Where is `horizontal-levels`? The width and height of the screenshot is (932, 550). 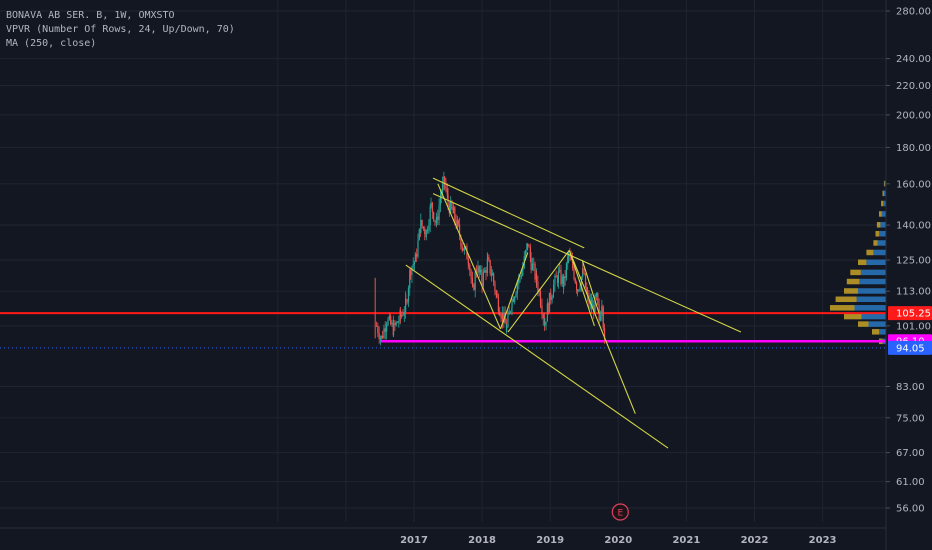 horizontal-levels is located at coordinates (443, 330).